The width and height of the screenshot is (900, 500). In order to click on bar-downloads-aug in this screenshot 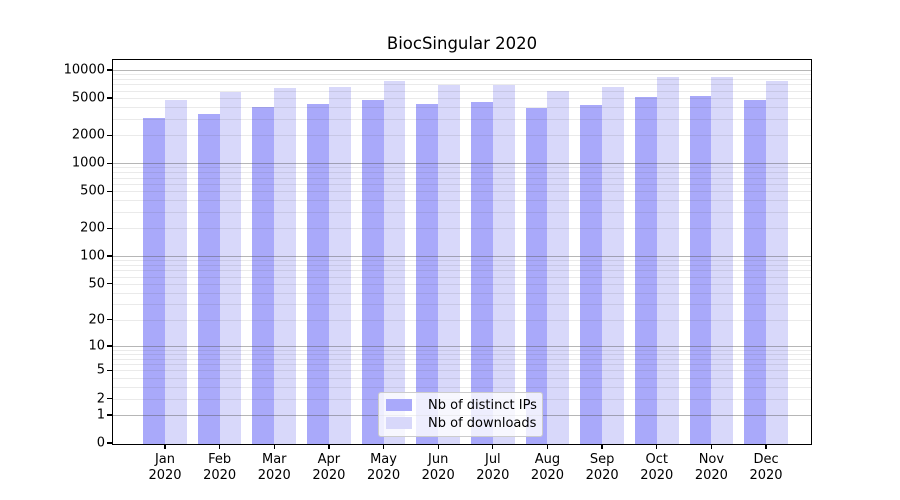, I will do `click(558, 267)`.